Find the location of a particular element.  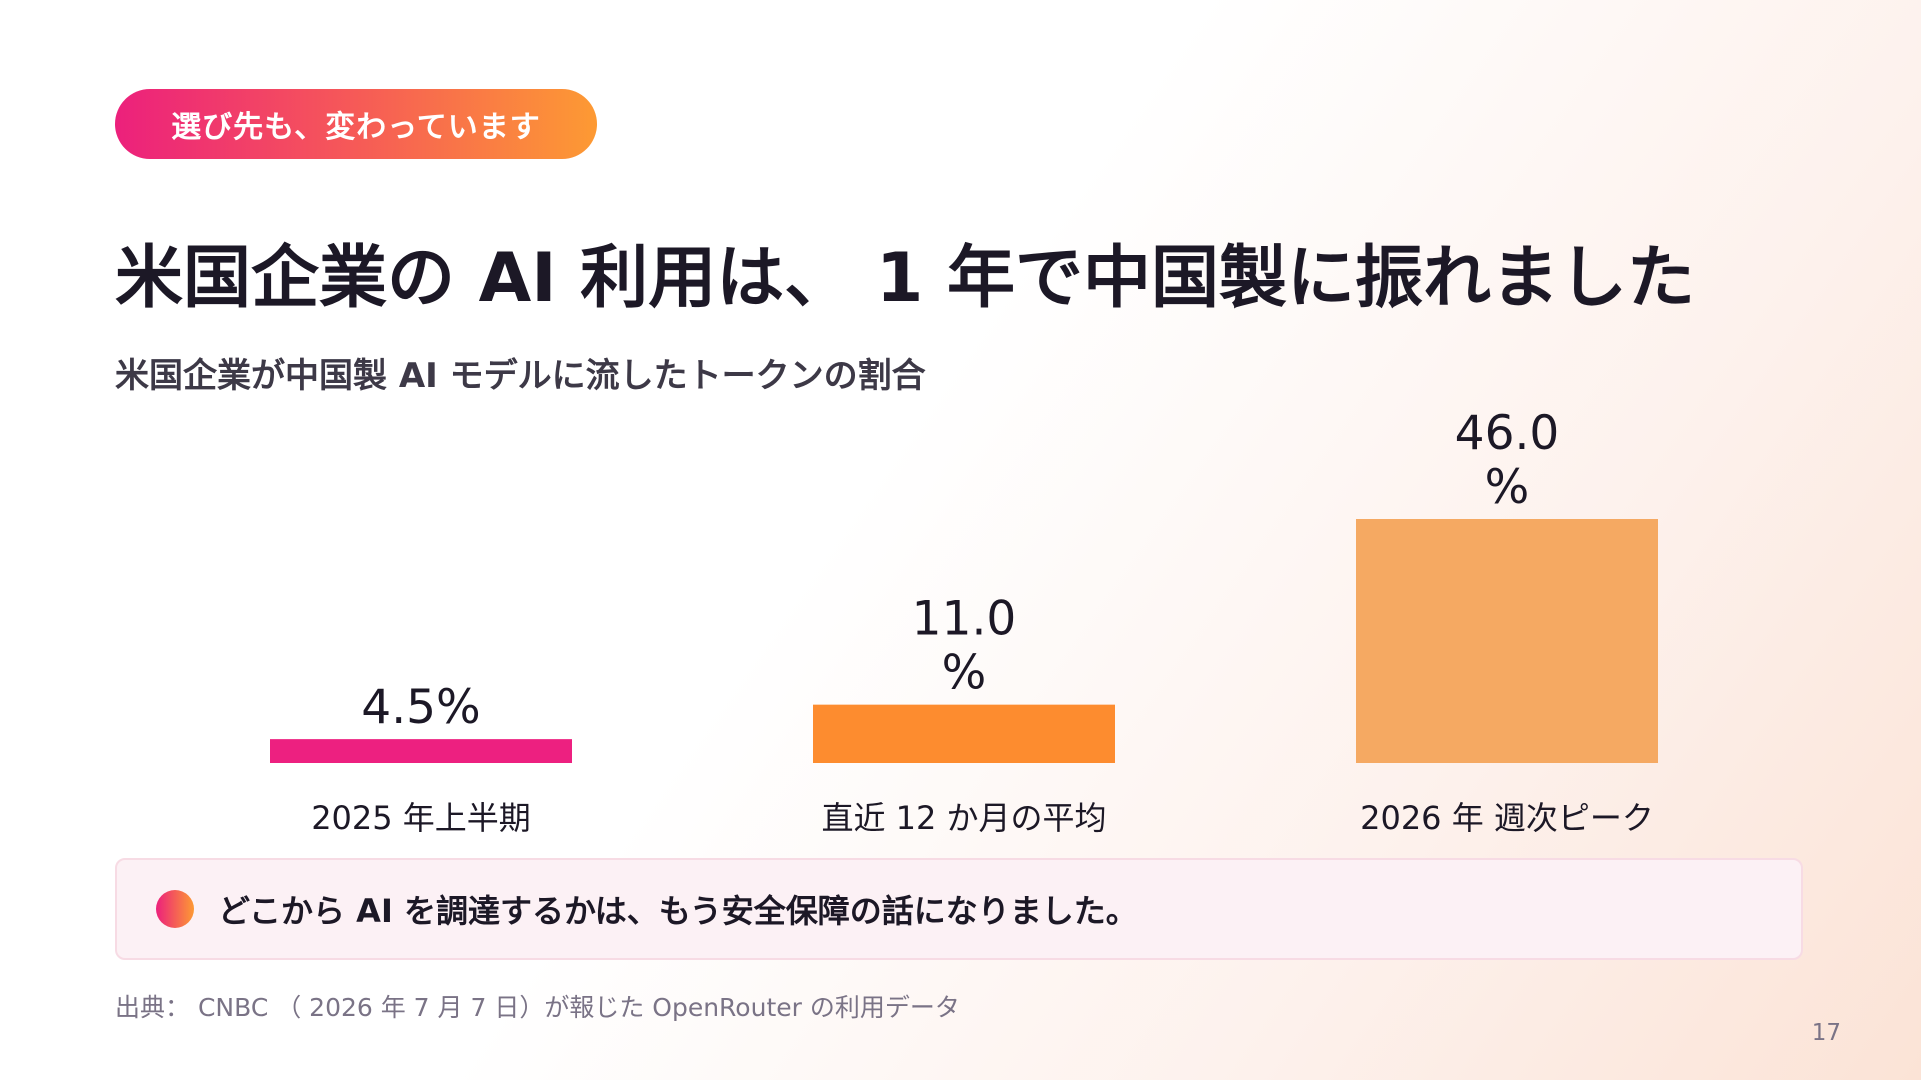

section-pill-label: 選び先も、変わっています is located at coordinates (356, 127).